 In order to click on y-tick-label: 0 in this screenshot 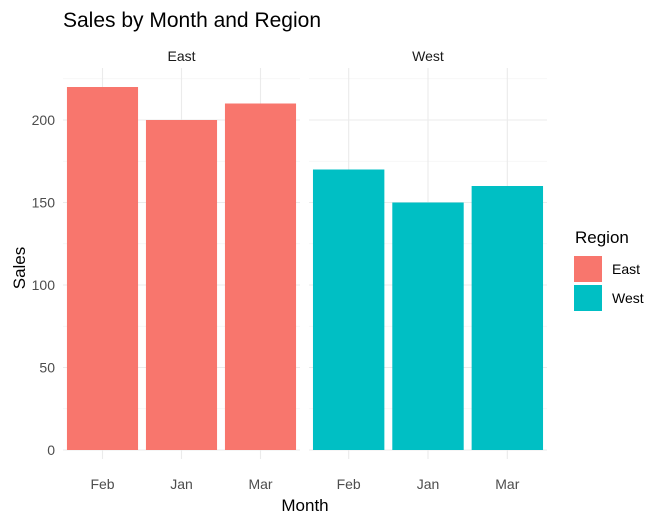, I will do `click(51, 450)`.